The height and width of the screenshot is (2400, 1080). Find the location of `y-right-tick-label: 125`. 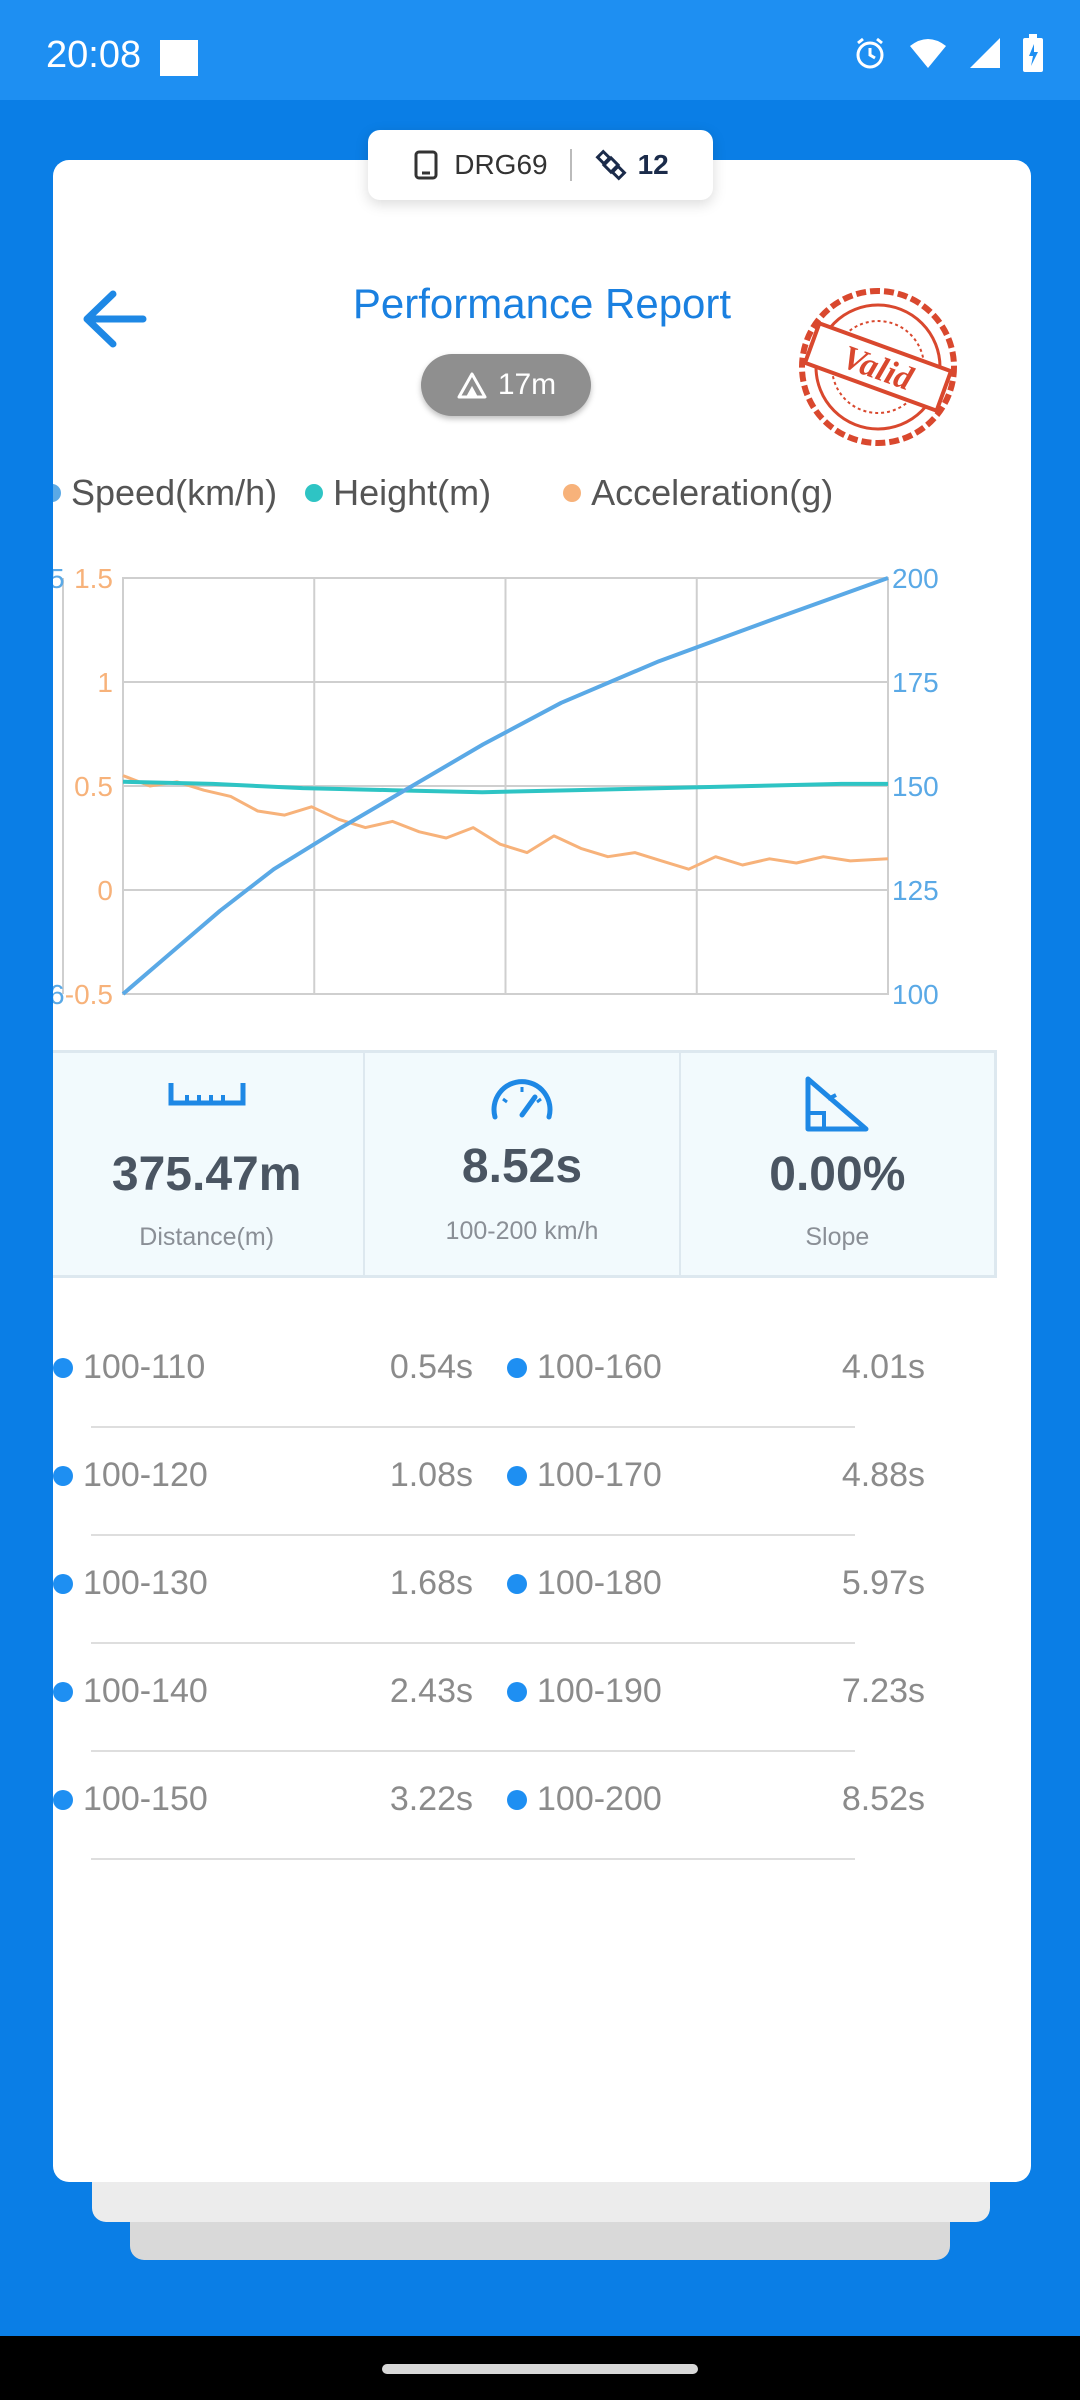

y-right-tick-label: 125 is located at coordinates (915, 890).